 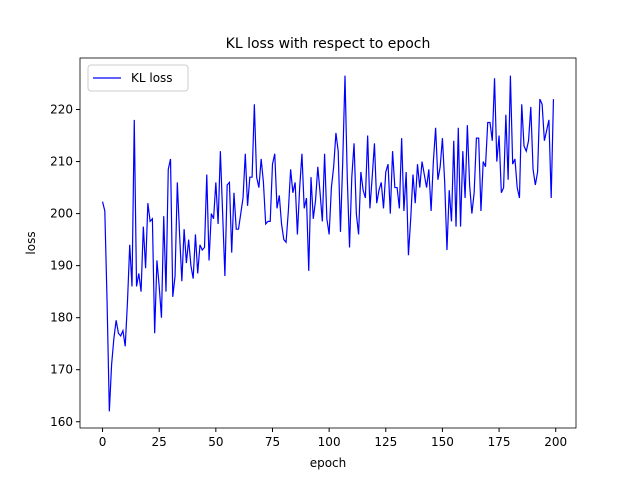 I want to click on legend-box, so click(x=138, y=78).